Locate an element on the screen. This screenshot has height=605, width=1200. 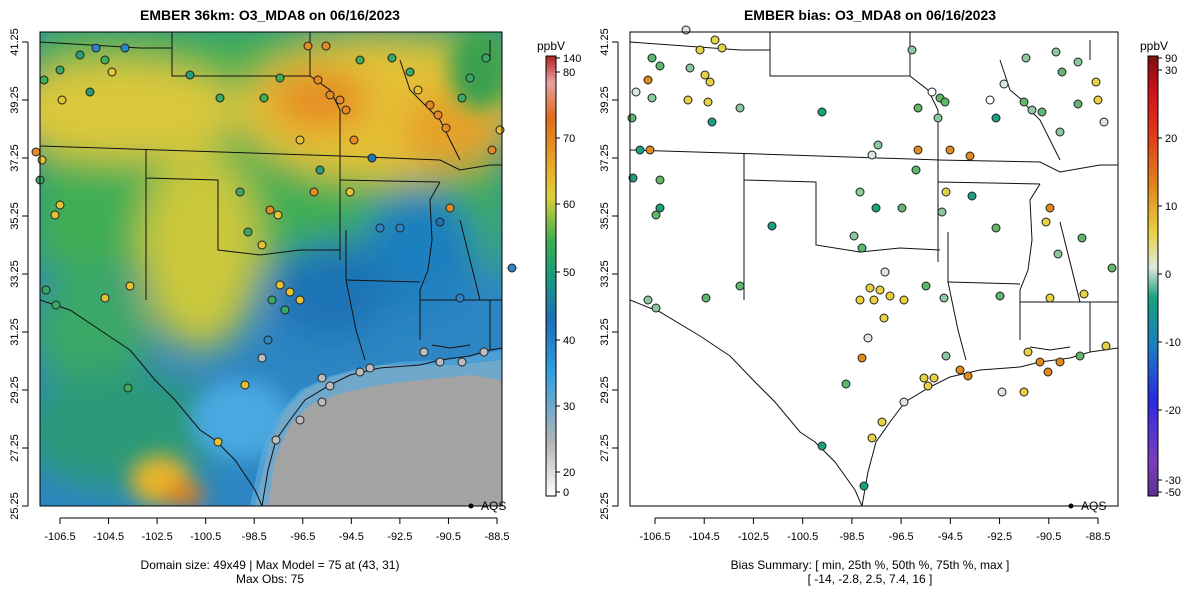
right-colorbar-tick-label: -20 is located at coordinates (1173, 411).